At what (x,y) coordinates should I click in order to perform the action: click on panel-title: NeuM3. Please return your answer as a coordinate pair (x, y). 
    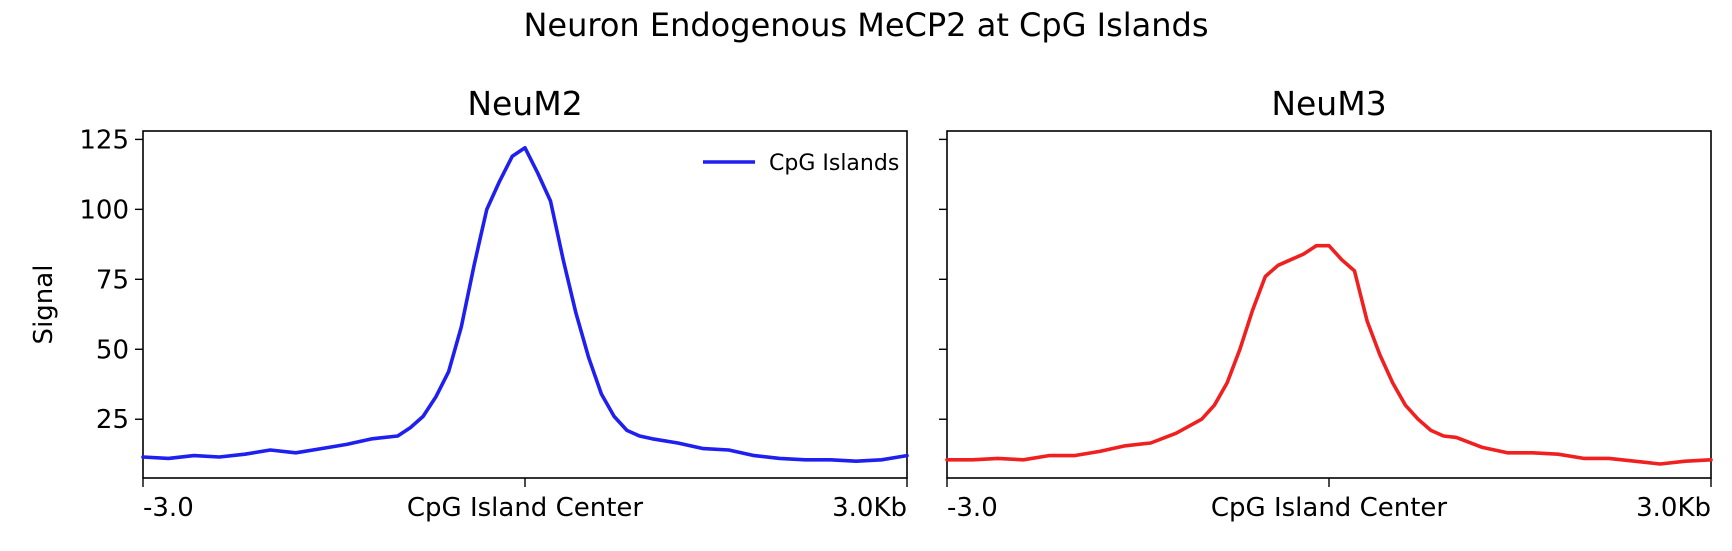
    Looking at the image, I should click on (1328, 103).